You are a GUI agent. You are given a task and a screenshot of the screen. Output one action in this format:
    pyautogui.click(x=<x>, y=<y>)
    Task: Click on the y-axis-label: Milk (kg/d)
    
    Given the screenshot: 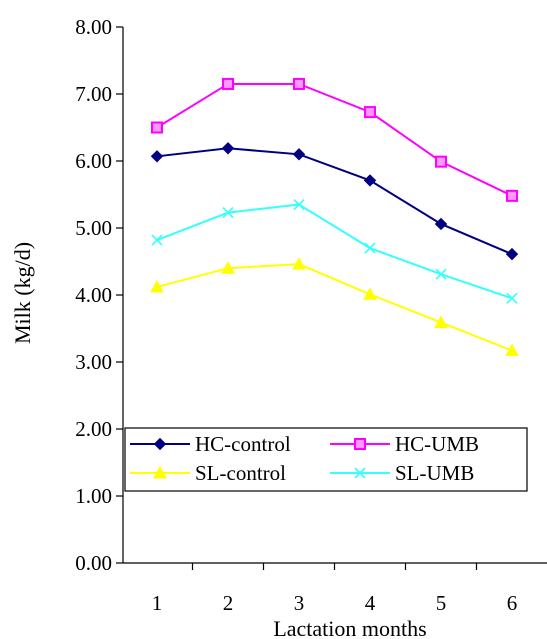 What is the action you would take?
    pyautogui.click(x=22, y=293)
    